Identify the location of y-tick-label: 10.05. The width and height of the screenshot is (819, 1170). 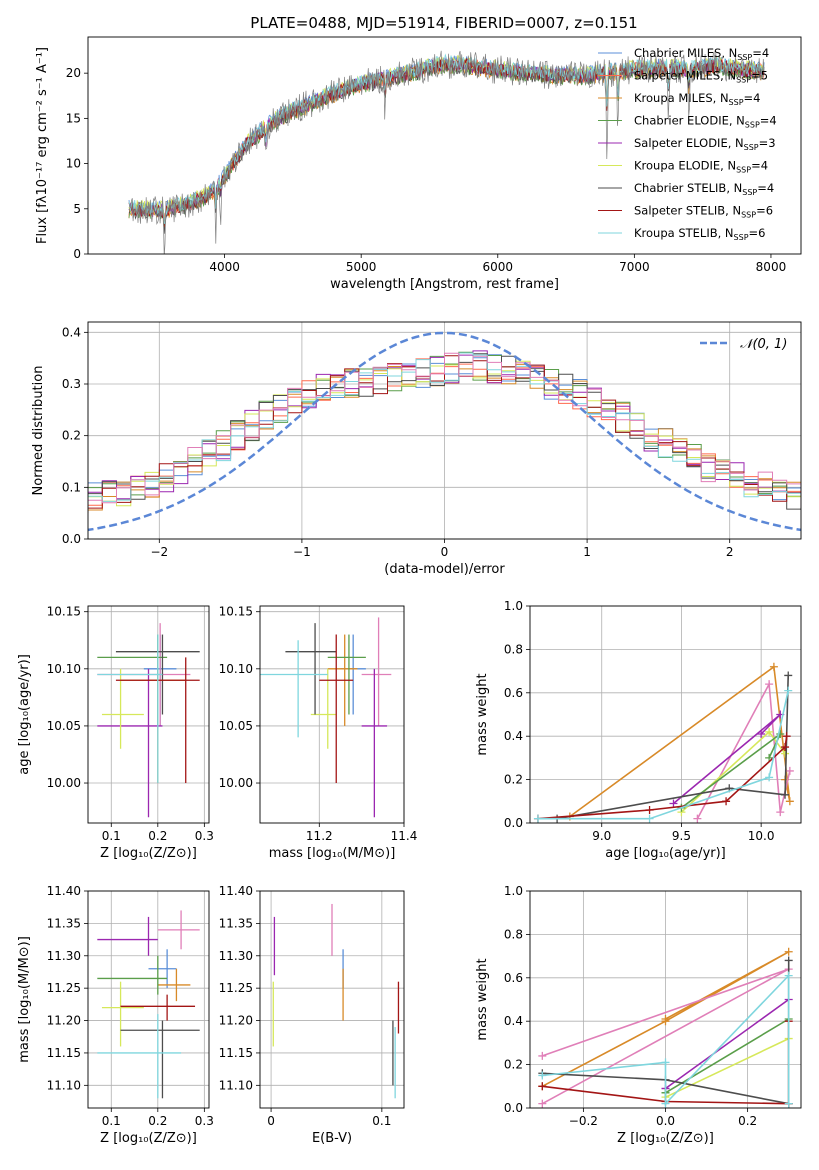
(64, 726).